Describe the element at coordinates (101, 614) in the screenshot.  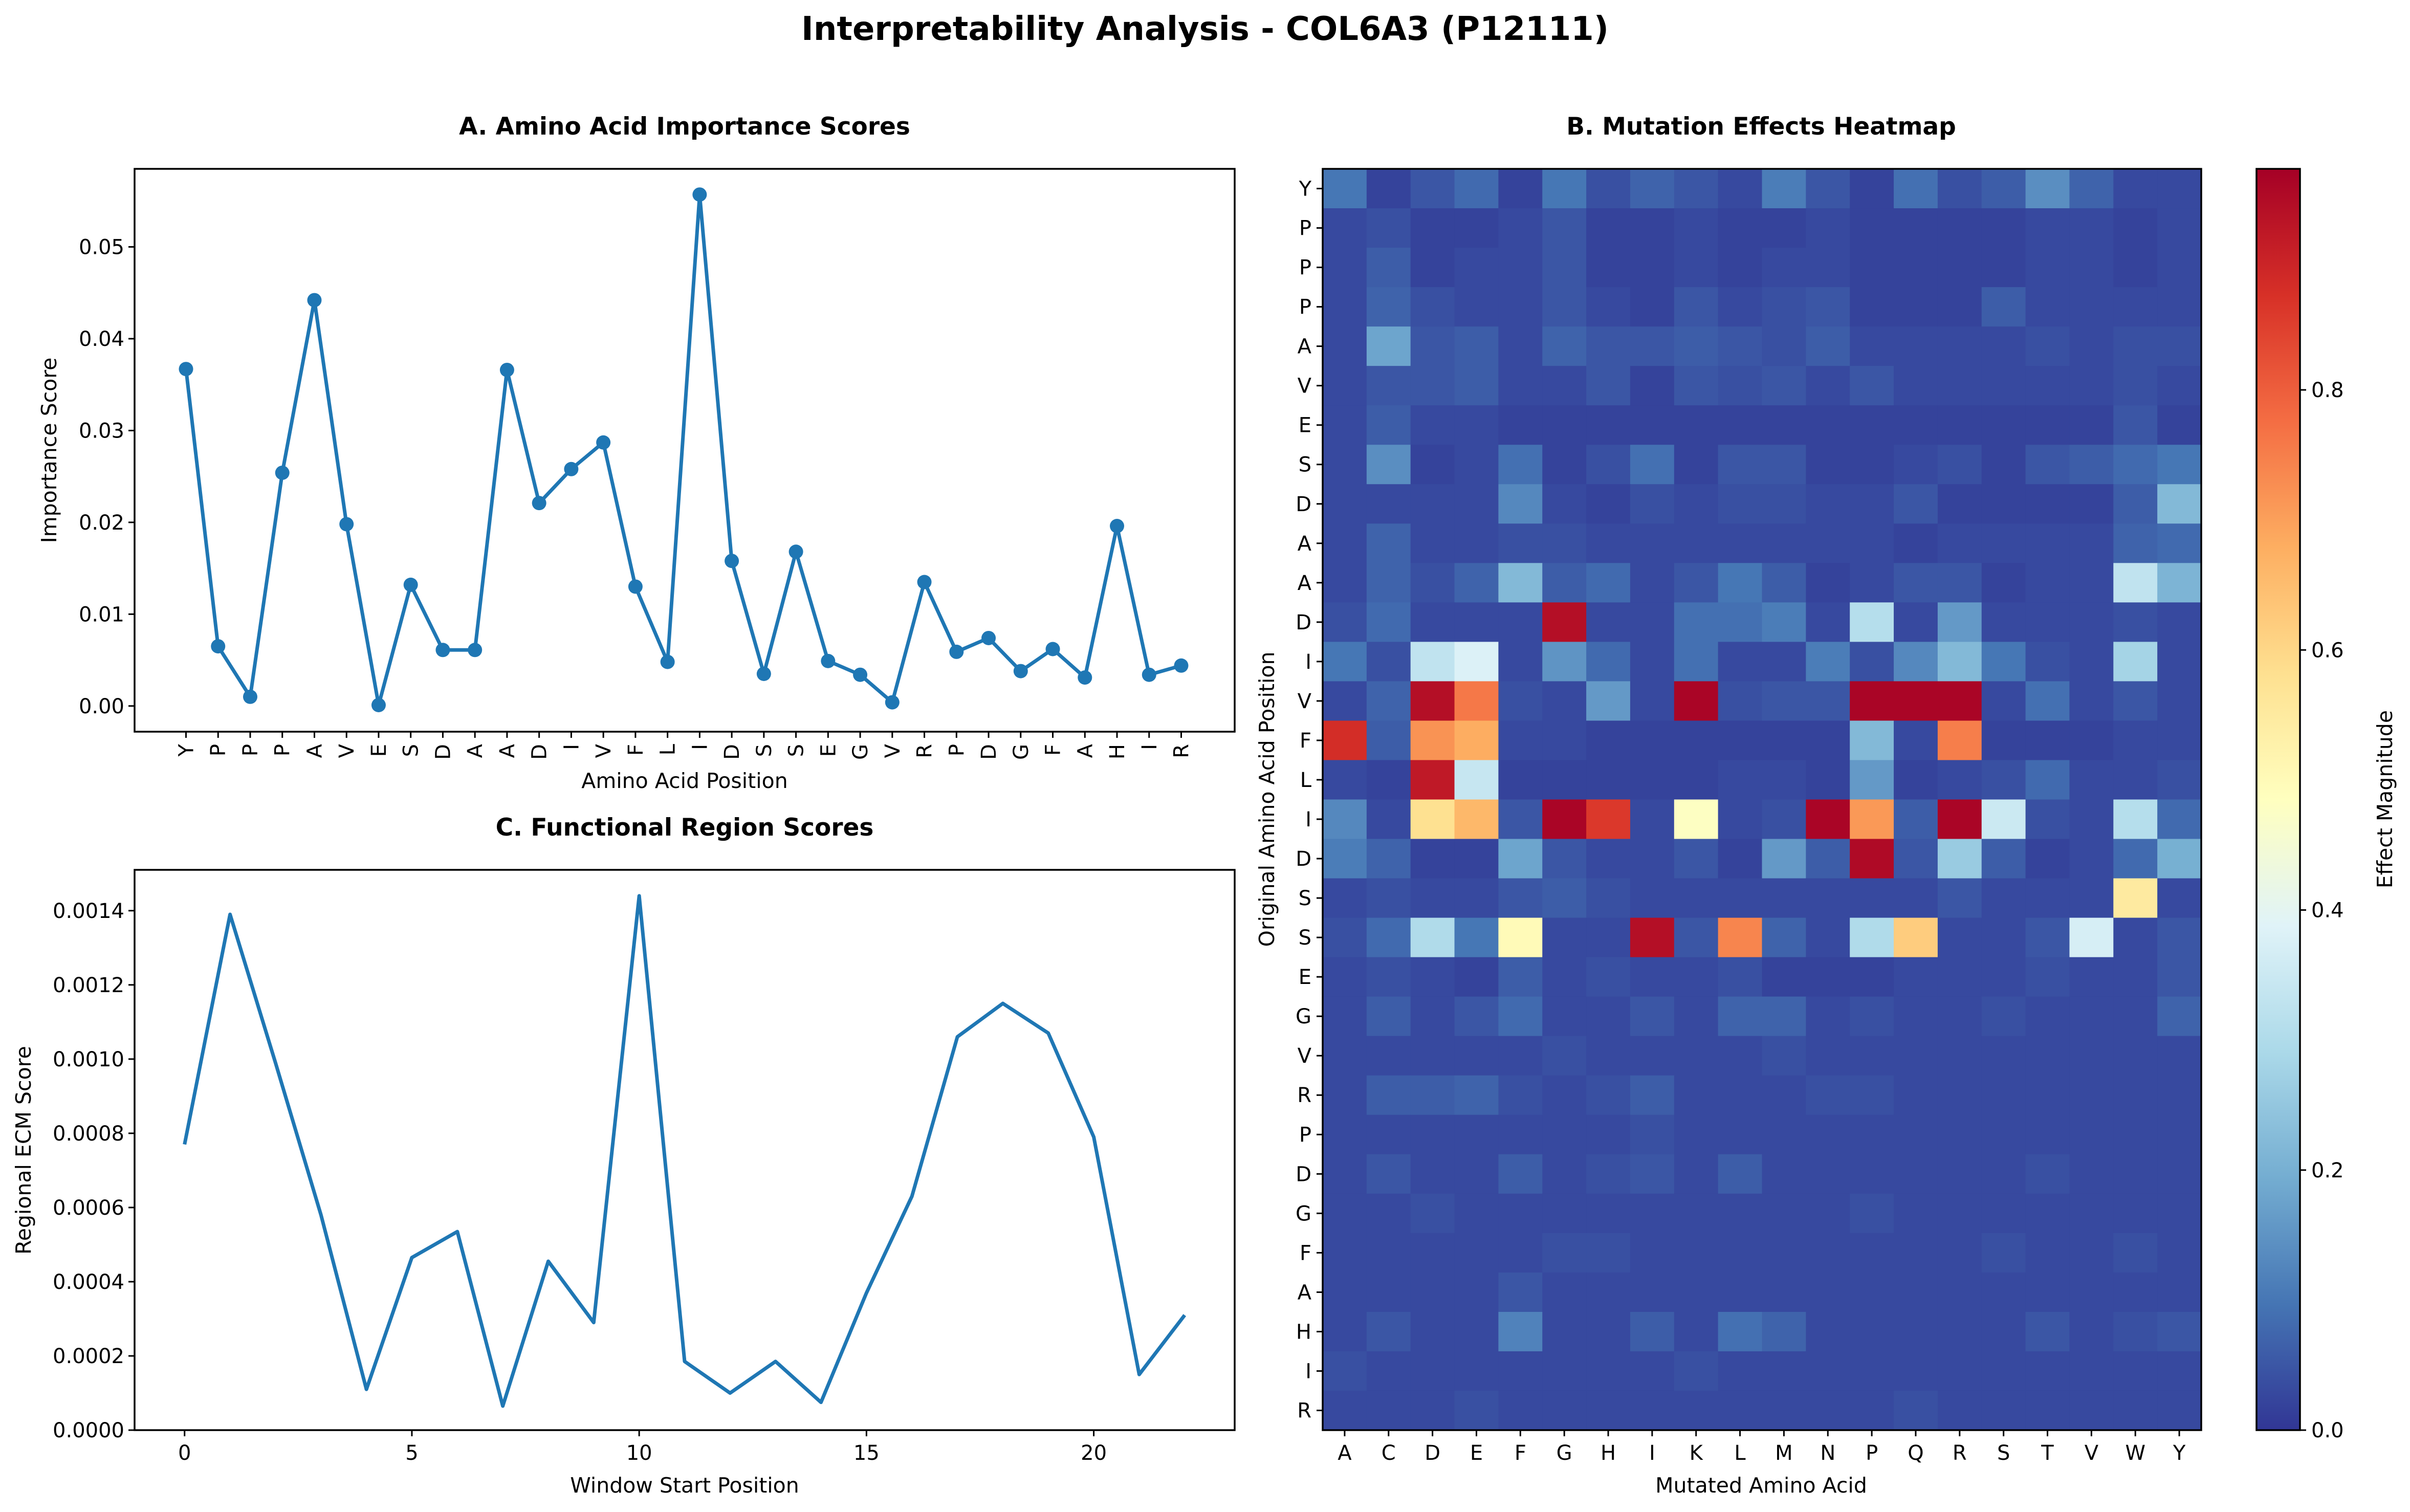
I see `panel-a-y-tick-label: 0.01` at that location.